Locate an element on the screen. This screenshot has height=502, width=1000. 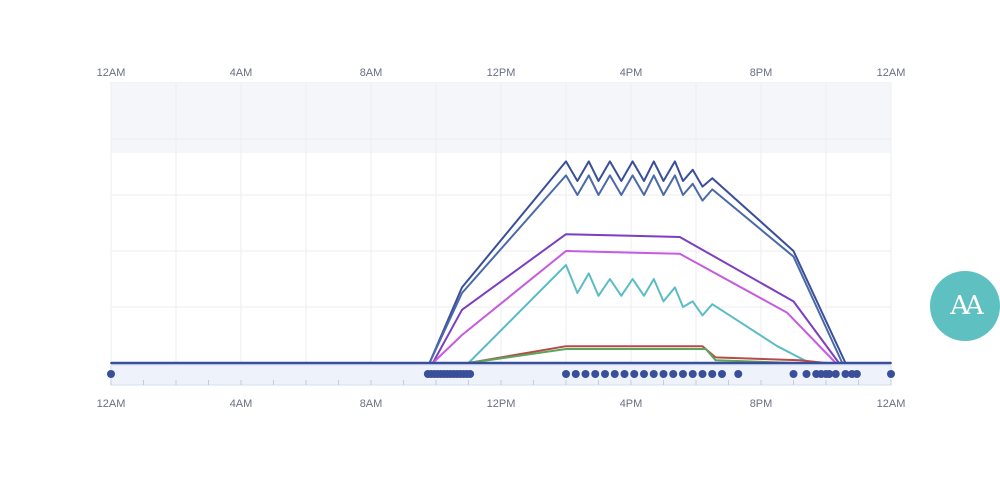
text-size-button: AA is located at coordinates (965, 306).